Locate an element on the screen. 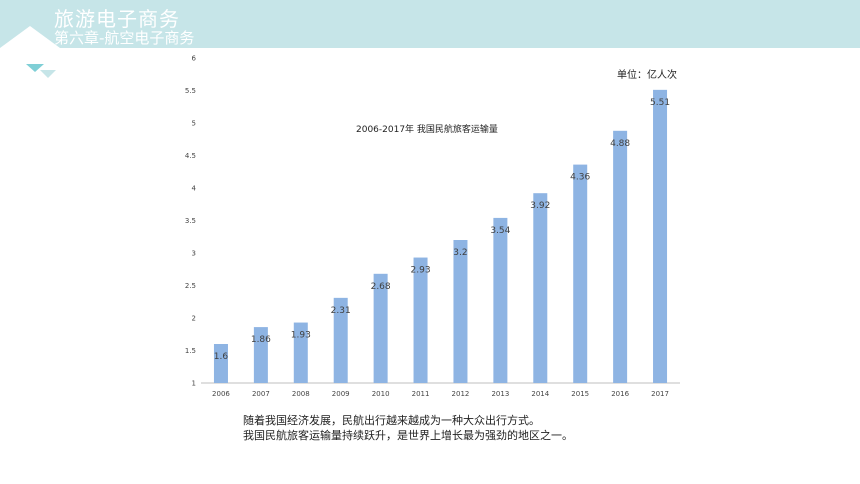  y-tick-label: 1.5 is located at coordinates (190, 351).